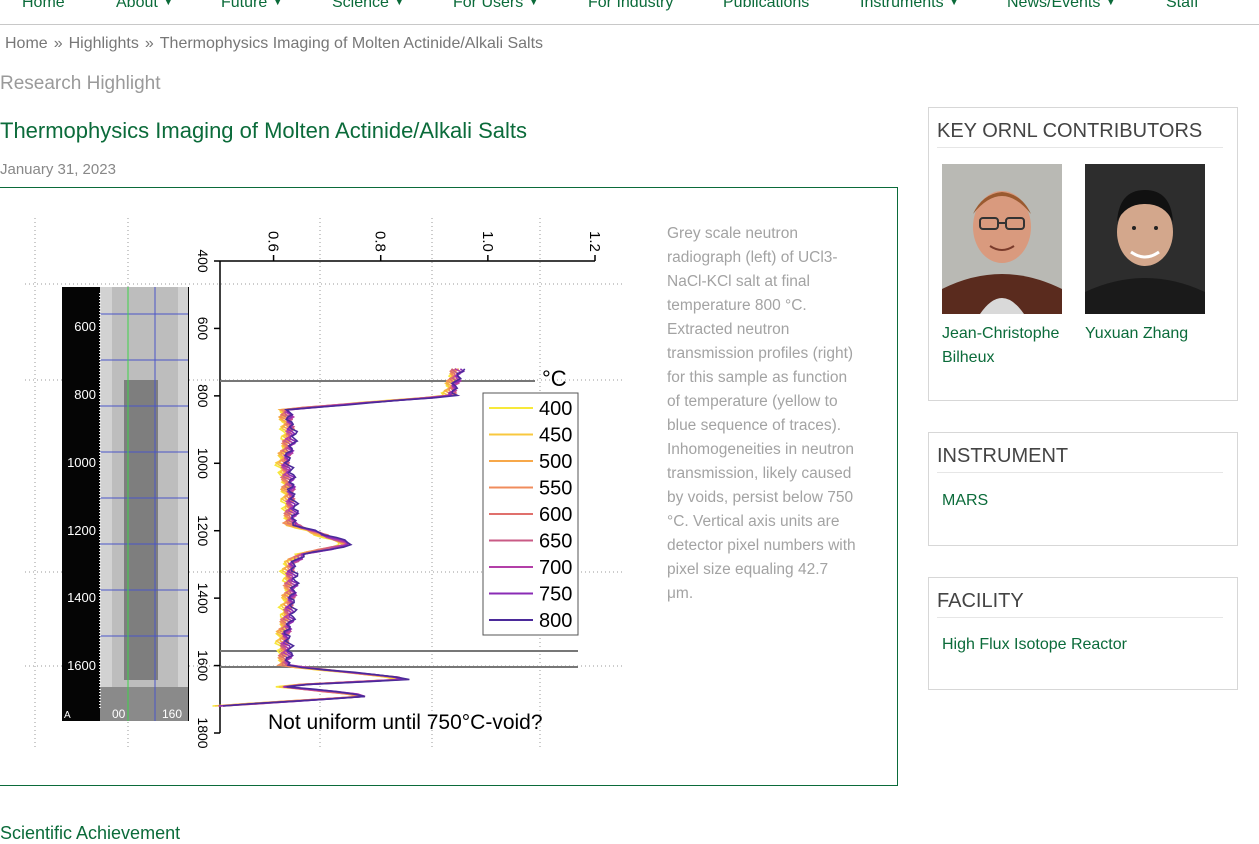  I want to click on nav-staff: Staff, so click(1182, 5).